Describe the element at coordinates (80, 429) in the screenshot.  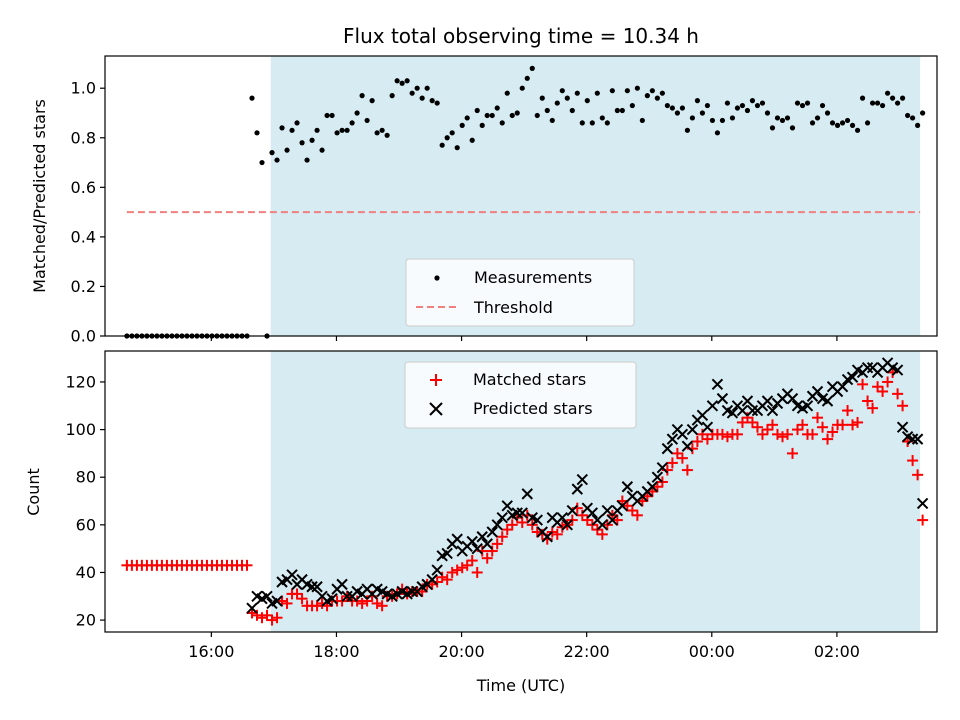
I see `y-tick-label: 100` at that location.